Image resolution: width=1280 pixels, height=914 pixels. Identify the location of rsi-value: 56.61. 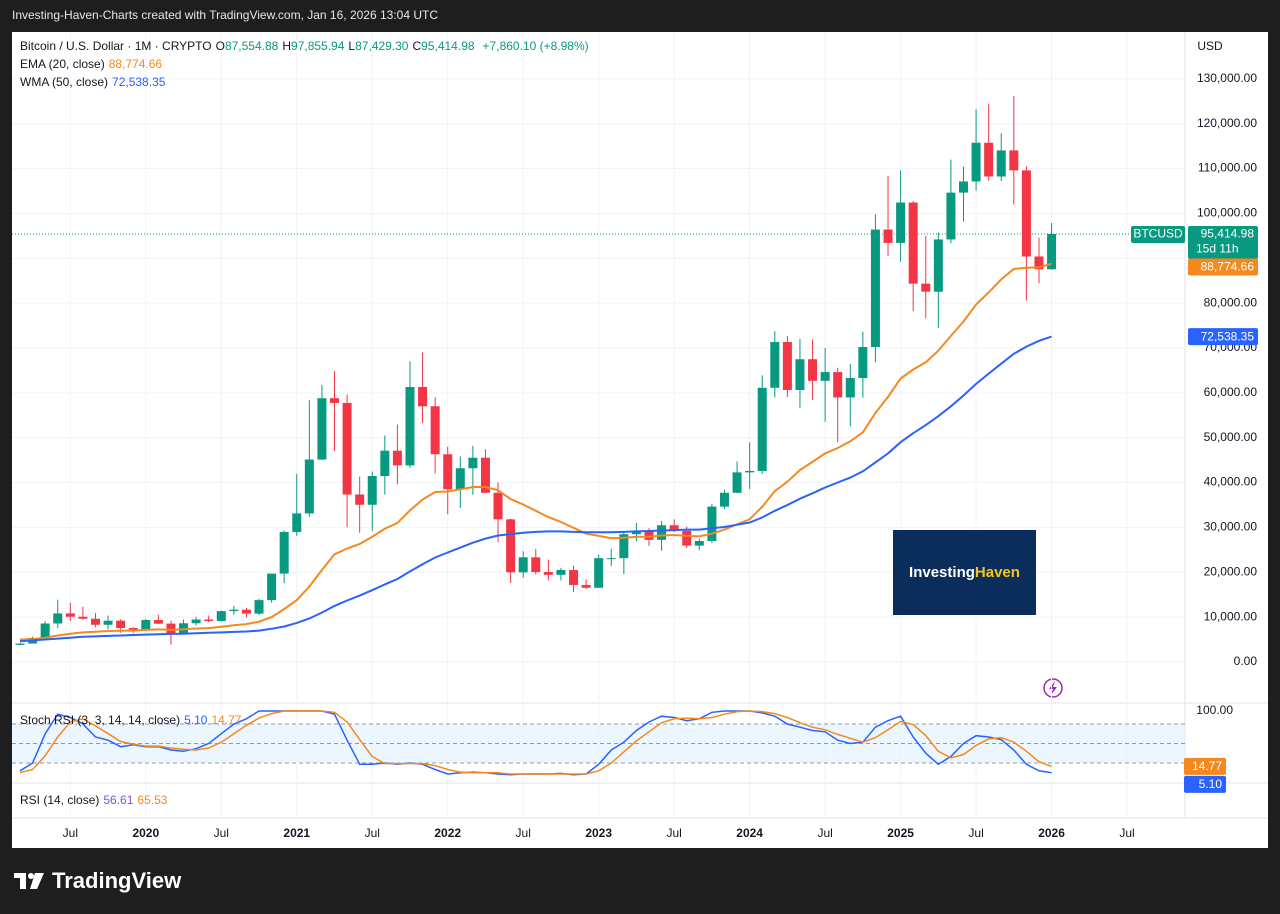
(118, 800).